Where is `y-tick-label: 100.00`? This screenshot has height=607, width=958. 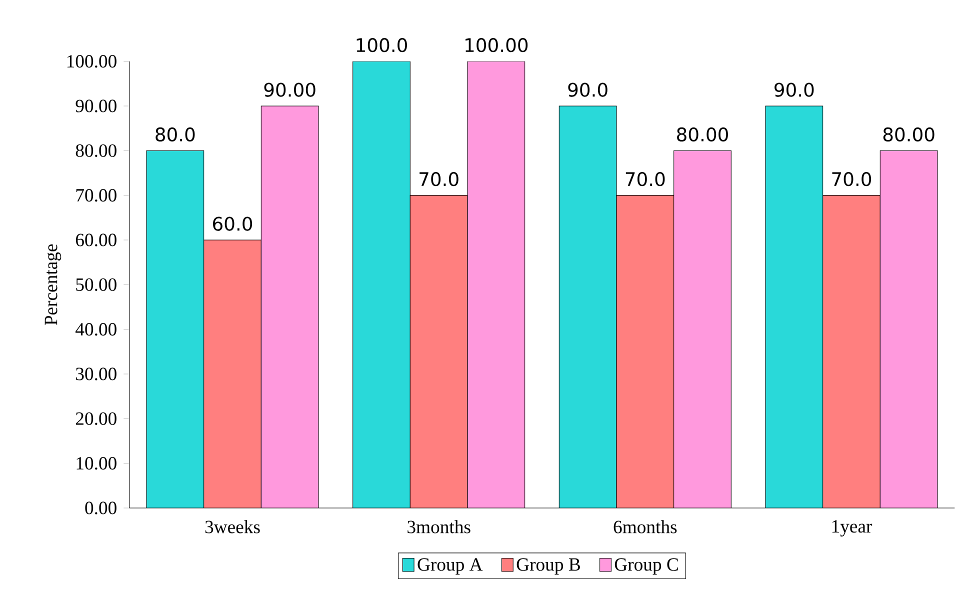 y-tick-label: 100.00 is located at coordinates (91, 61).